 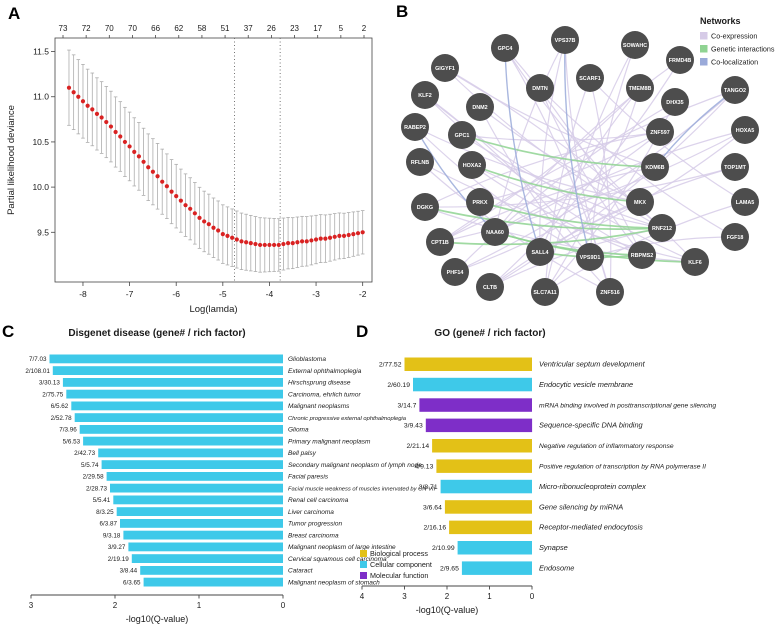 I want to click on network-node-label: SCARF1, so click(x=590, y=79).